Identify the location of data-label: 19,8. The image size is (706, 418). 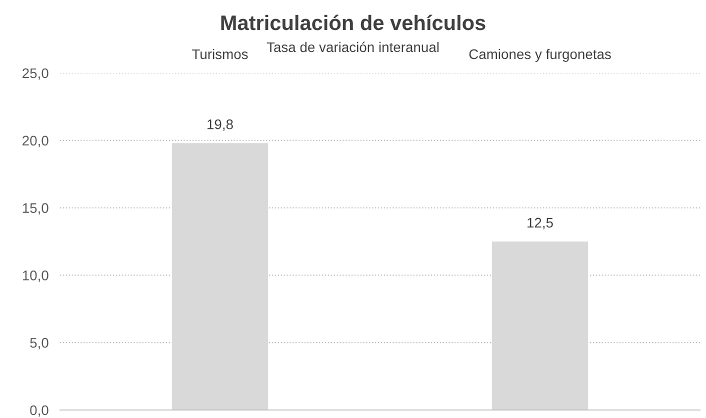
(220, 125).